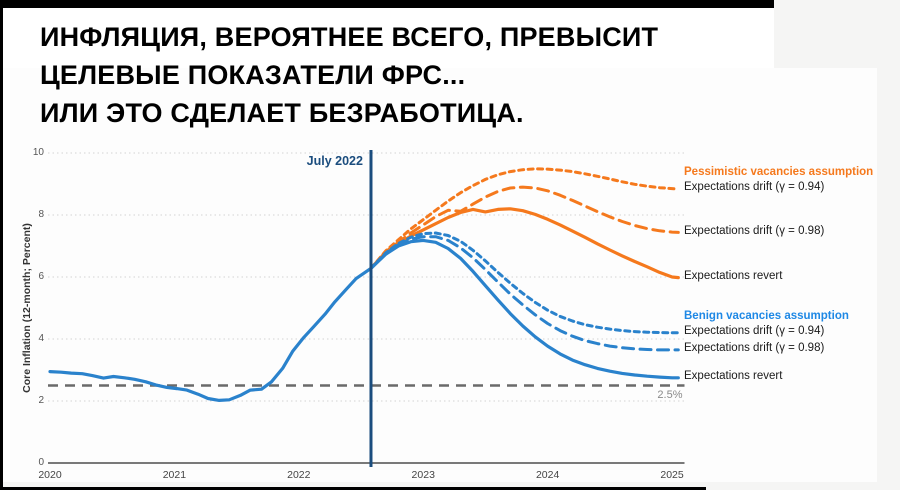  I want to click on legend-entry-benign-drift-098: Expectations drift (γ = 0.98), so click(754, 348).